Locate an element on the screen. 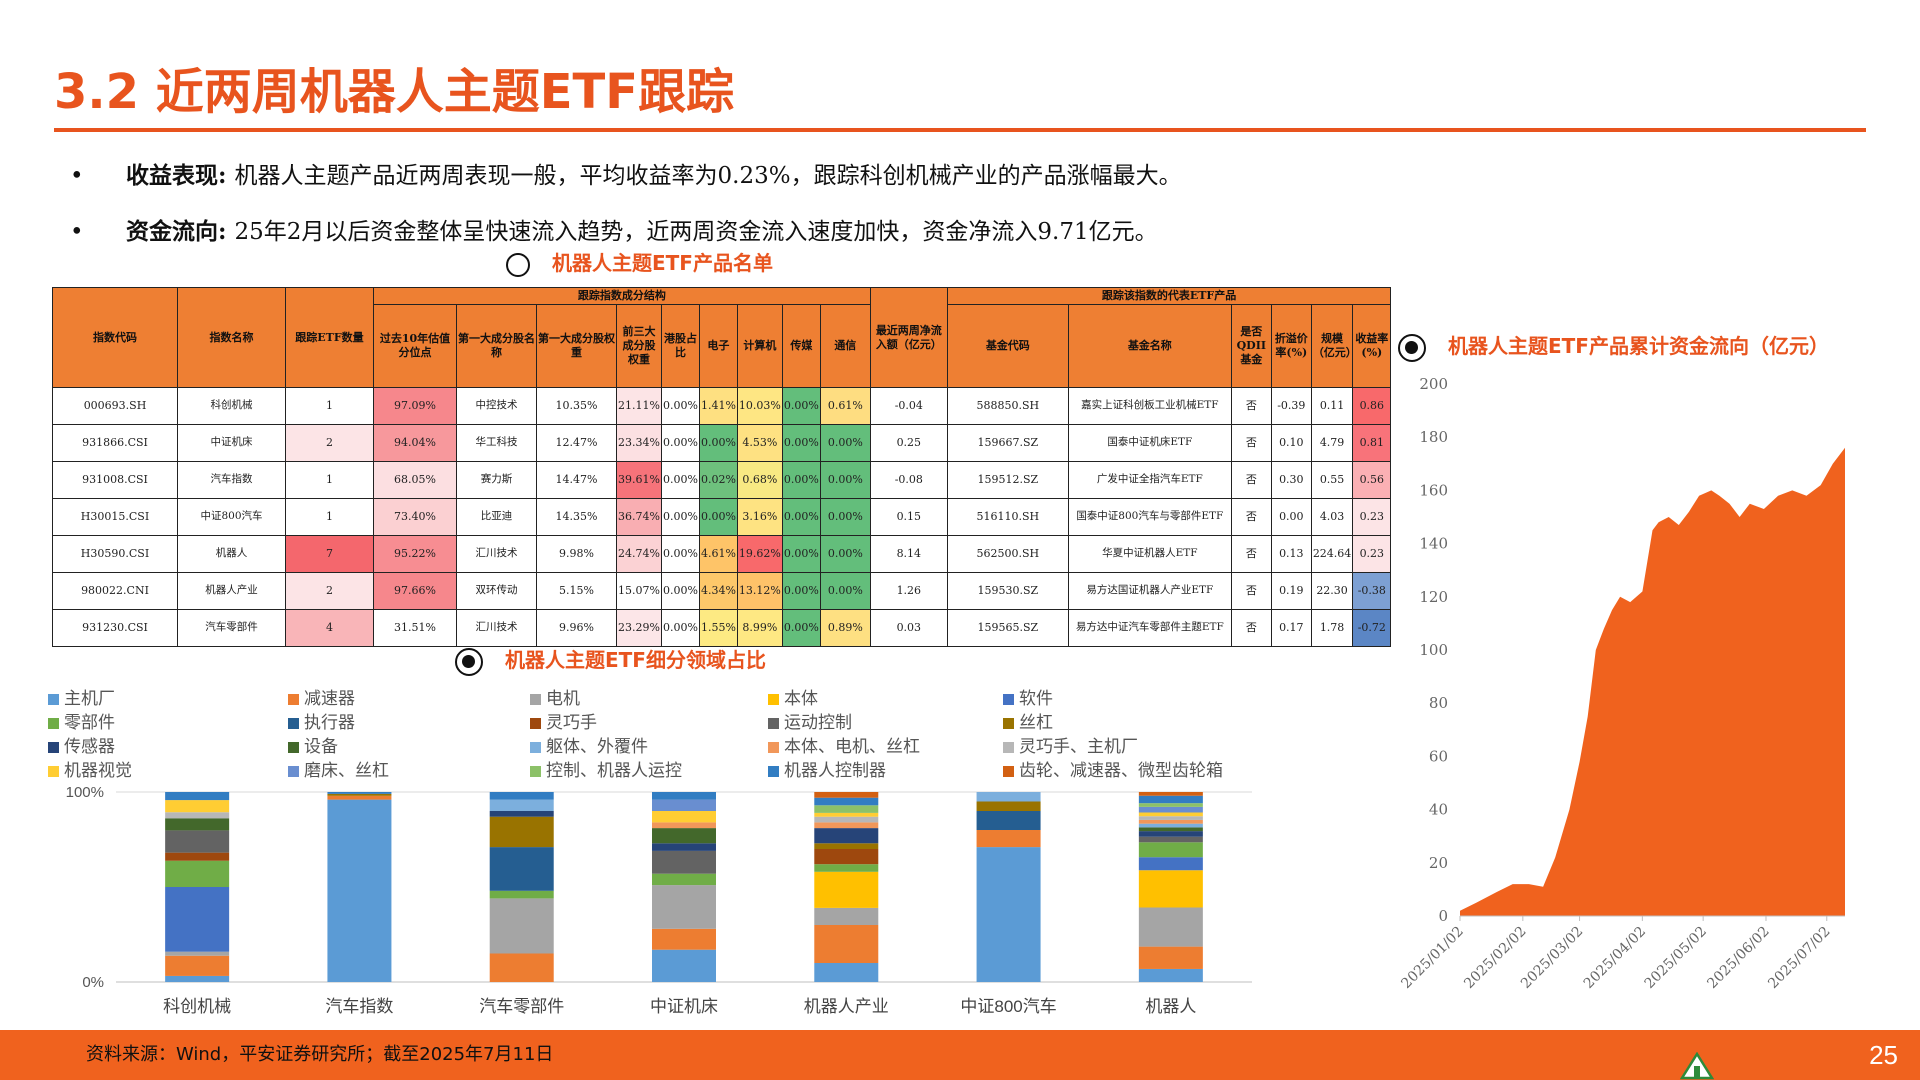  table-cell: 224.64 is located at coordinates (1332, 554).